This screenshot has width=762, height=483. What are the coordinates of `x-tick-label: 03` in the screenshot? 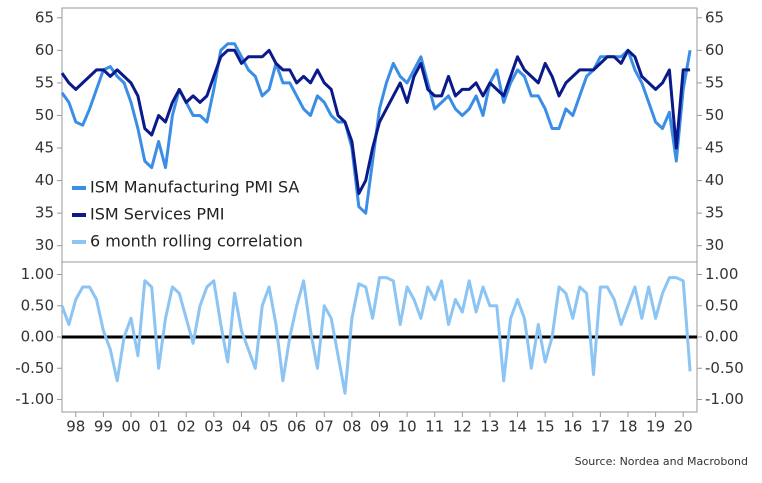 It's located at (213, 427).